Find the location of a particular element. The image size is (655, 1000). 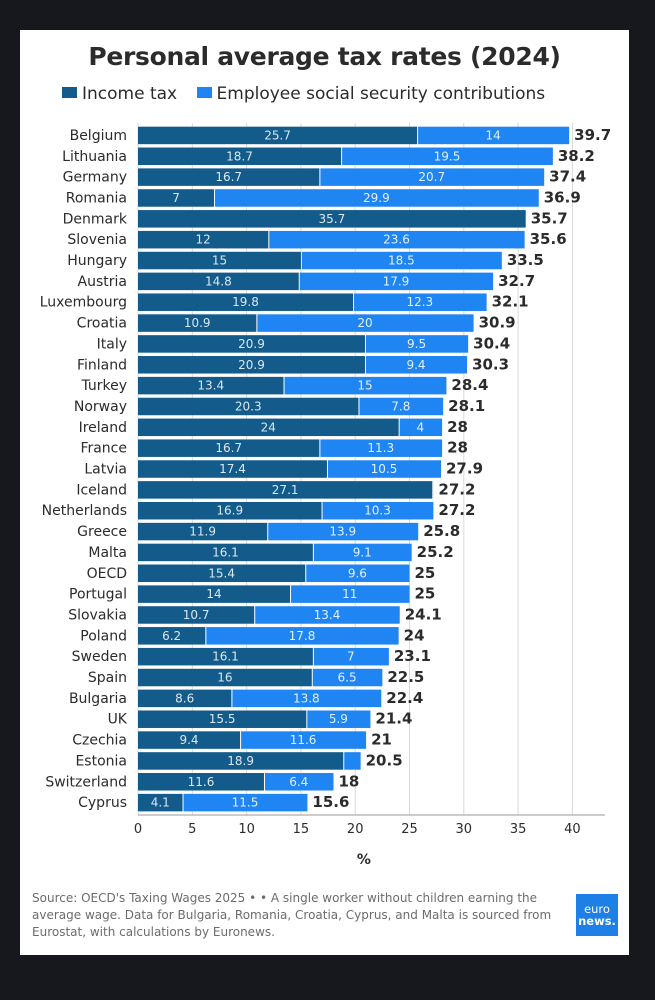

category-label: Slovakia is located at coordinates (97, 615).